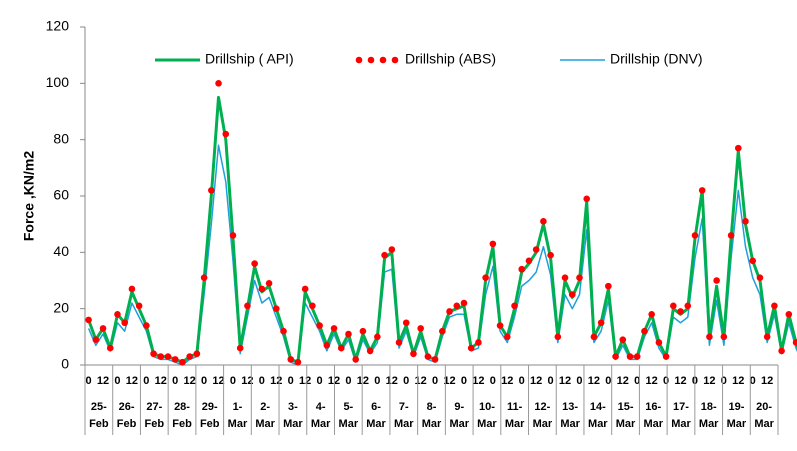 This screenshot has height=451, width=797. Describe the element at coordinates (29, 196) in the screenshot. I see `y-axis-title: Force ,KN/m2` at that location.